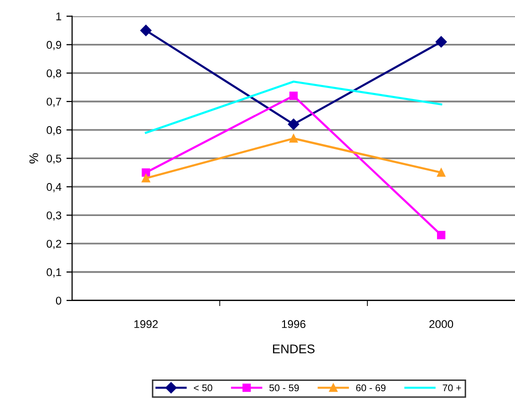  What do you see at coordinates (54, 131) in the screenshot?
I see `y-tick-label: 0,6` at bounding box center [54, 131].